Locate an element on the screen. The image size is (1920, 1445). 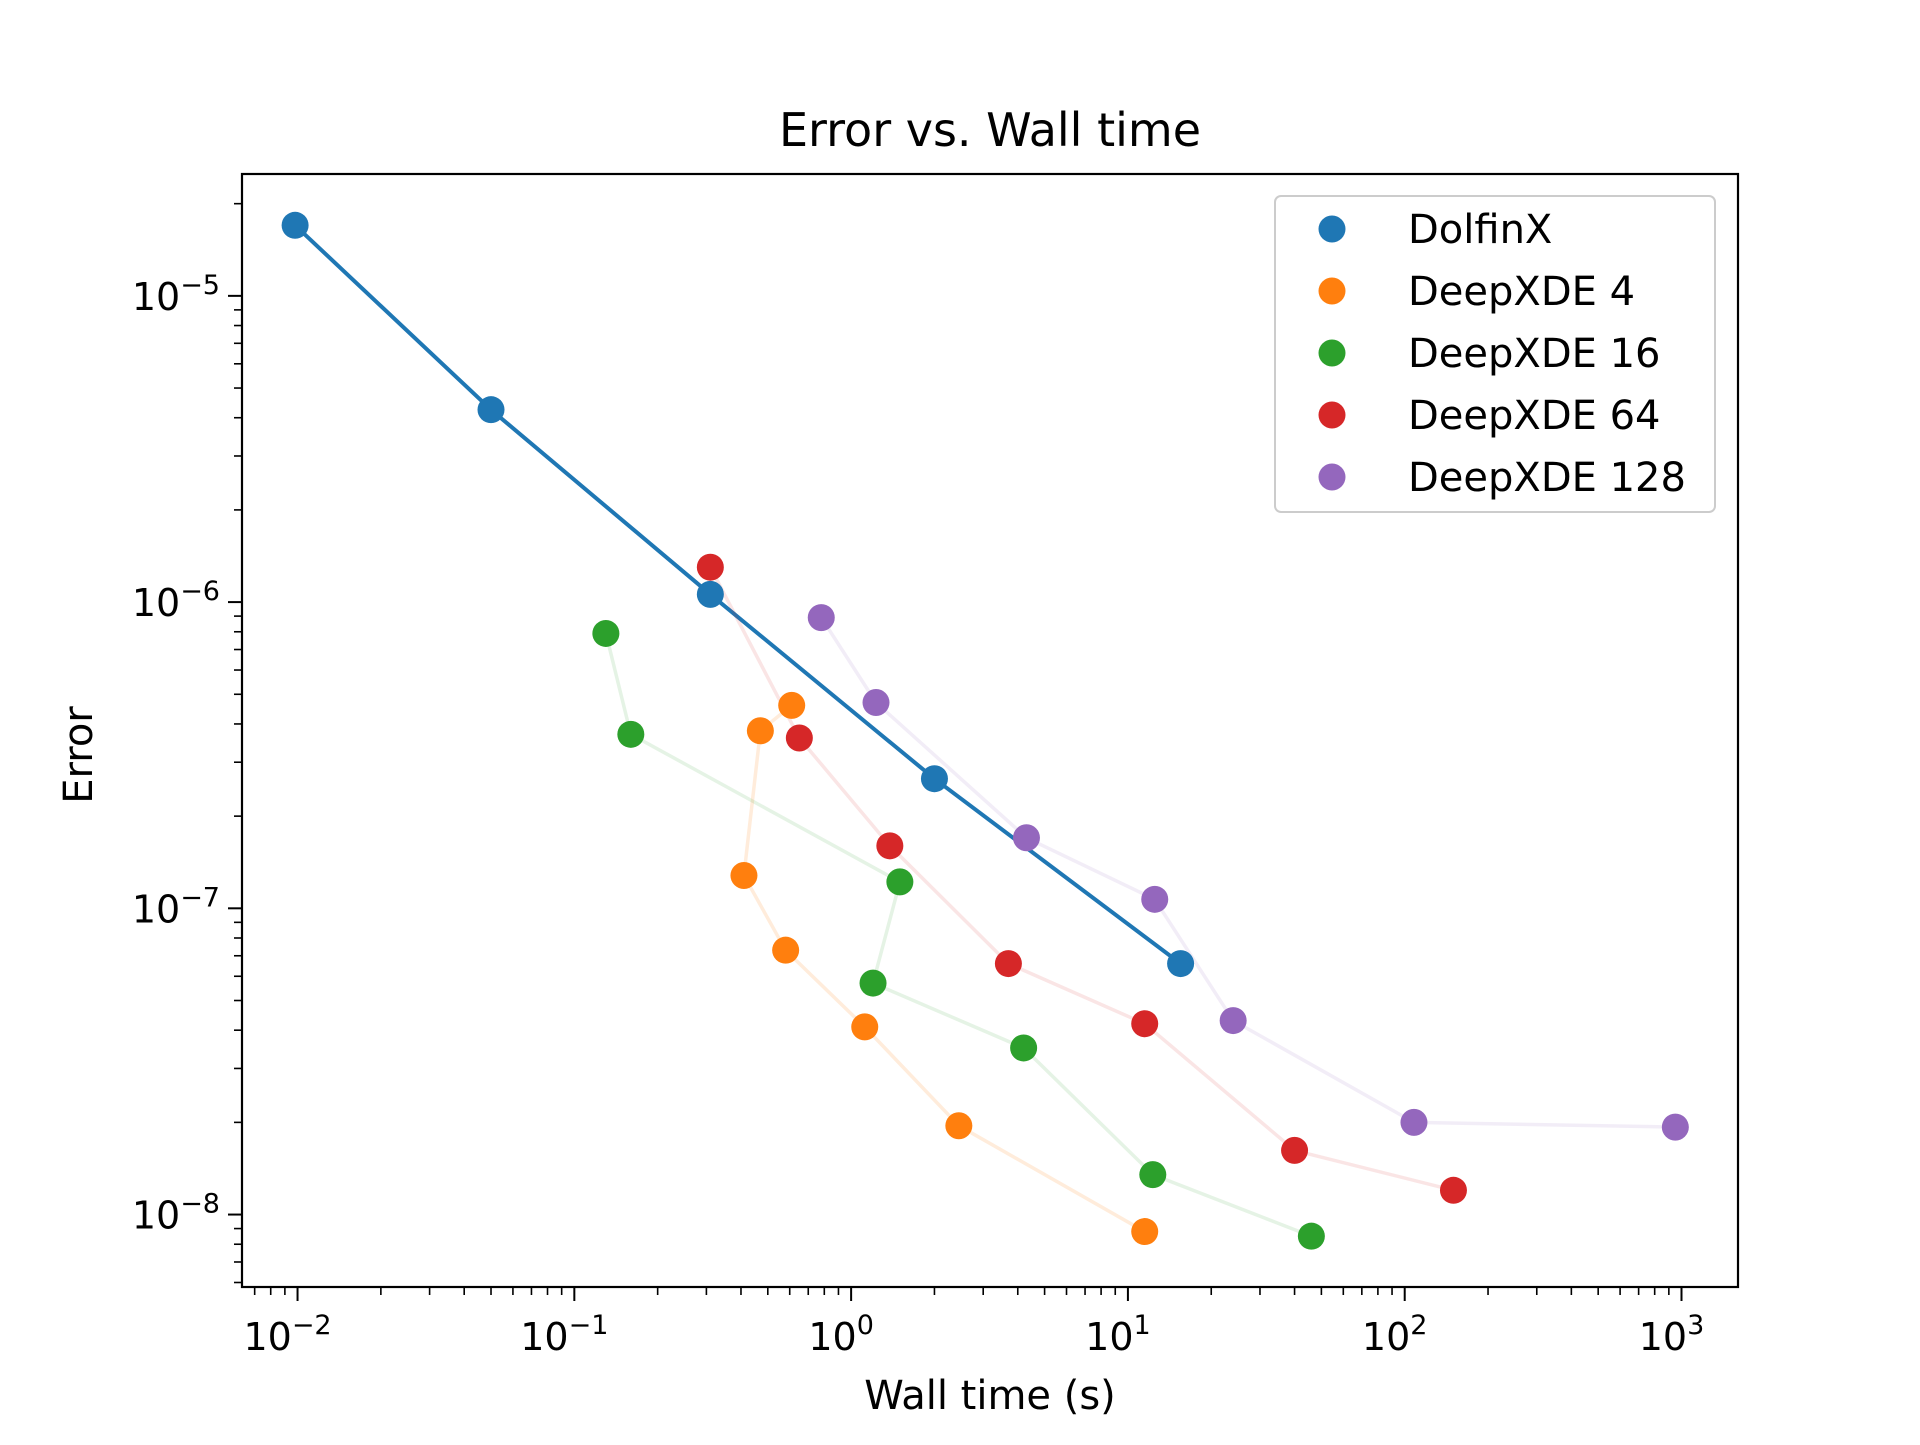
y-tick-exponent: −6 is located at coordinates (200, 591).